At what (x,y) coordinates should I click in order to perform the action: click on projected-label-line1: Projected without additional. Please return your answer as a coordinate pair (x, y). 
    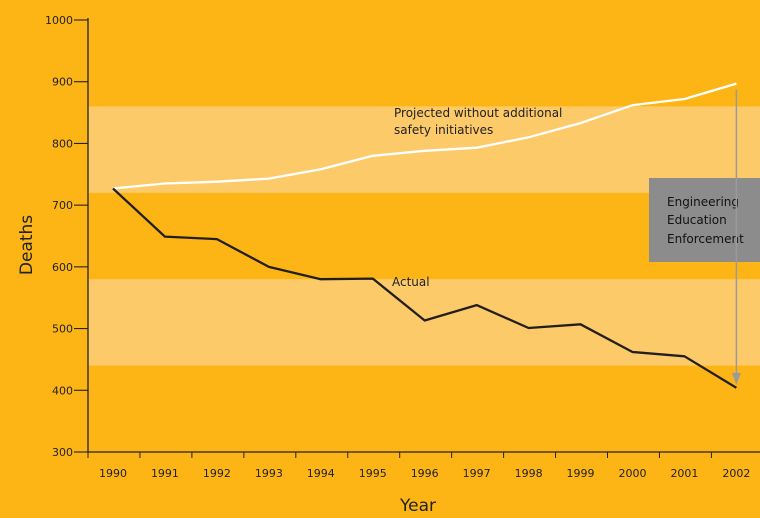
    Looking at the image, I should click on (478, 113).